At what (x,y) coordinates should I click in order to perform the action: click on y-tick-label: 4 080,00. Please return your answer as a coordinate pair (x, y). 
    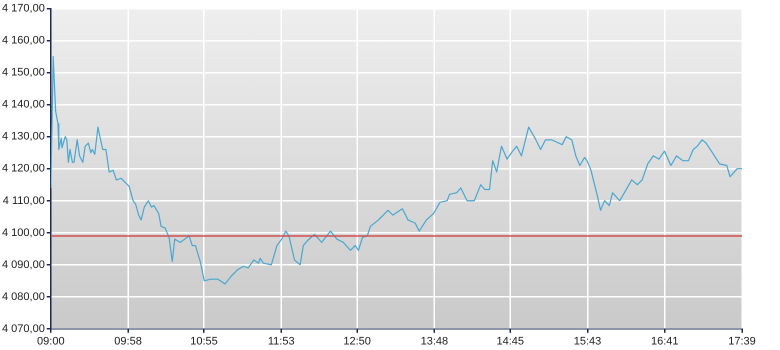
    Looking at the image, I should click on (23, 296).